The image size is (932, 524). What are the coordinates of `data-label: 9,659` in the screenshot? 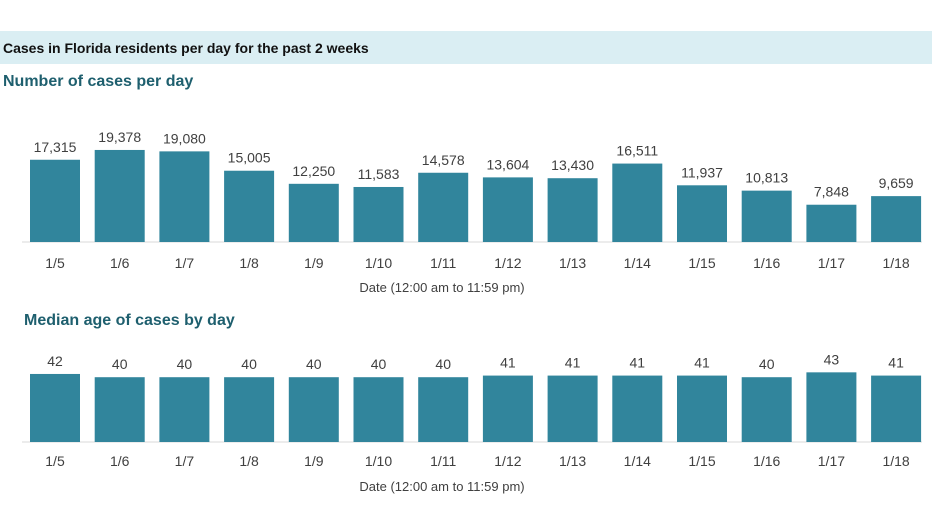 It's located at (896, 183).